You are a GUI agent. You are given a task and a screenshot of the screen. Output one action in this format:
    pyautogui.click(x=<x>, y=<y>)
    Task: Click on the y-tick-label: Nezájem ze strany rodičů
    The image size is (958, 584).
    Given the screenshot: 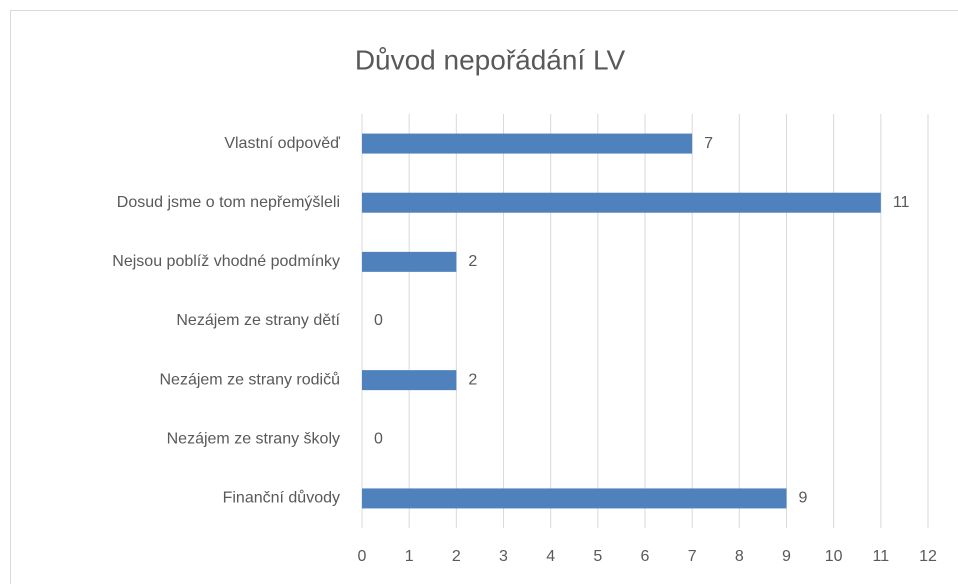 What is the action you would take?
    pyautogui.click(x=249, y=379)
    